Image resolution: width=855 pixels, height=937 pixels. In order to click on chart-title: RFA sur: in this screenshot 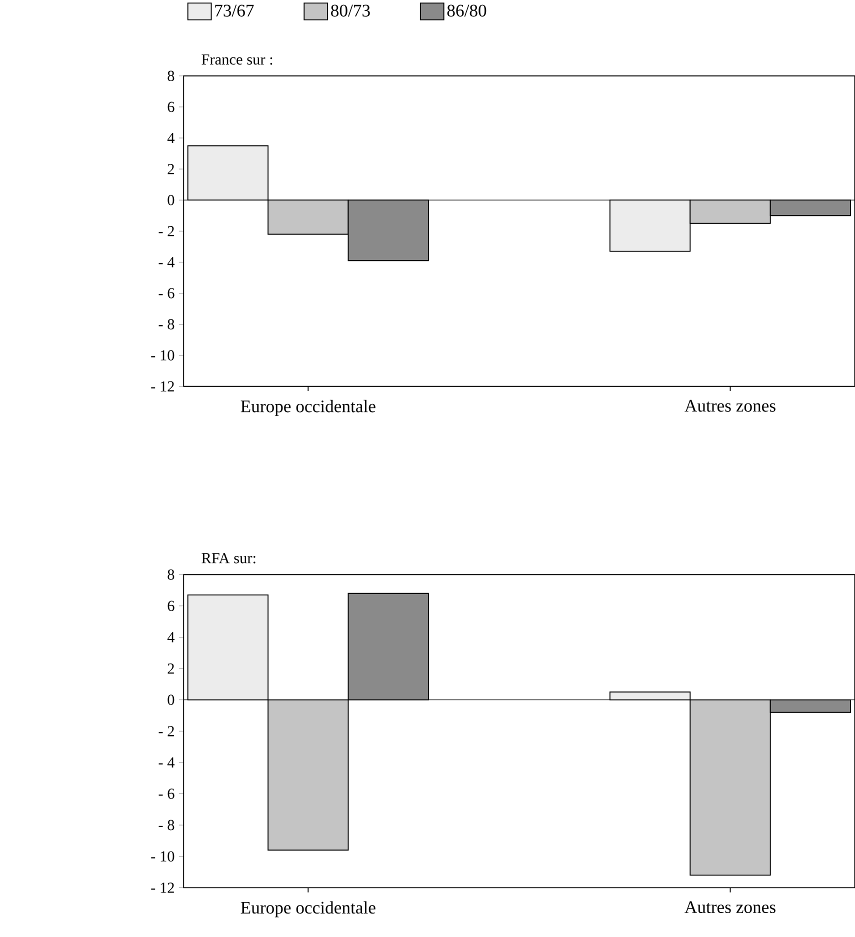, I will do `click(229, 558)`.